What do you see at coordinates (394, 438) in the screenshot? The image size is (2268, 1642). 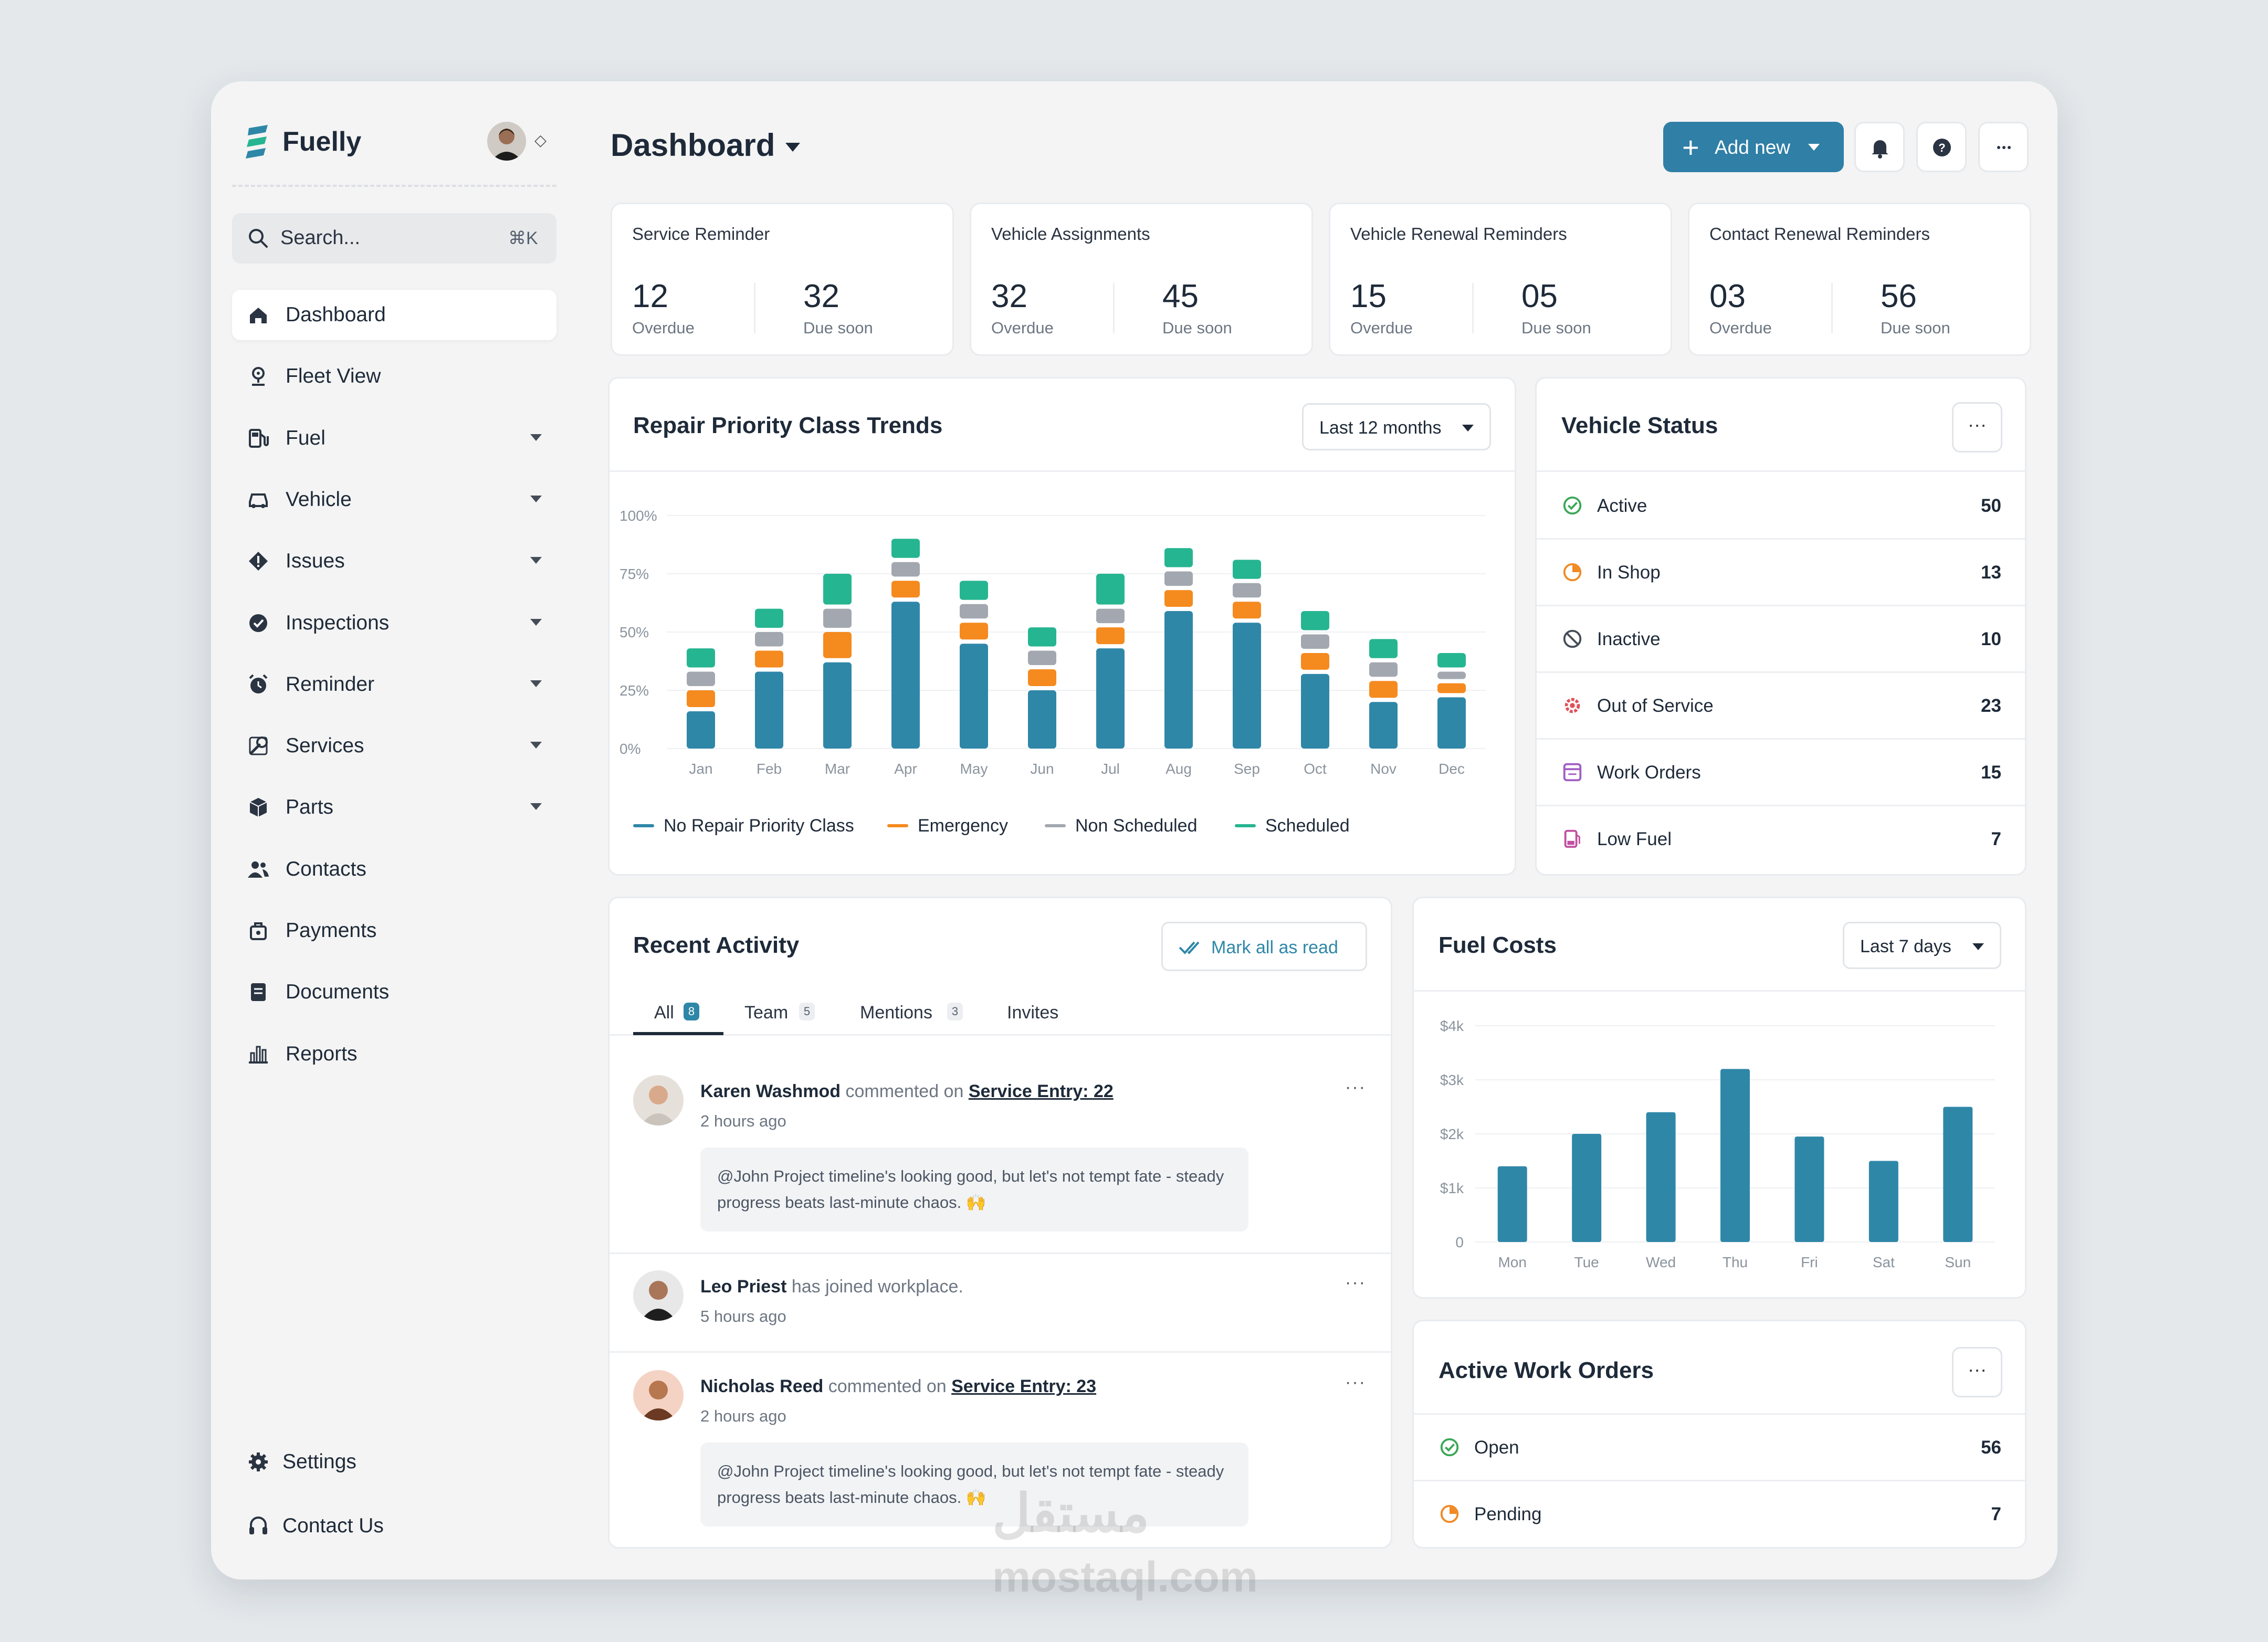 I see `sidebar-item-fuel: Fuel` at bounding box center [394, 438].